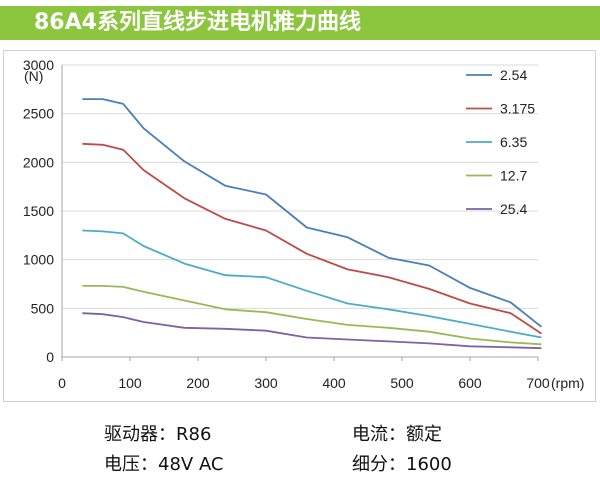 This screenshot has height=504, width=600. Describe the element at coordinates (38, 211) in the screenshot. I see `y-tick-label: 1500` at that location.